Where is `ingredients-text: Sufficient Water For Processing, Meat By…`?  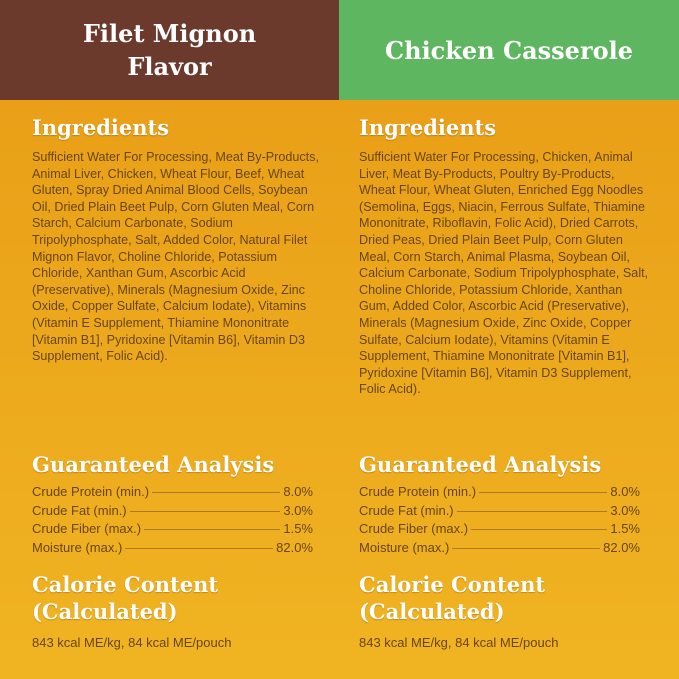
ingredients-text: Sufficient Water For Processing, Meat By… is located at coordinates (175, 257).